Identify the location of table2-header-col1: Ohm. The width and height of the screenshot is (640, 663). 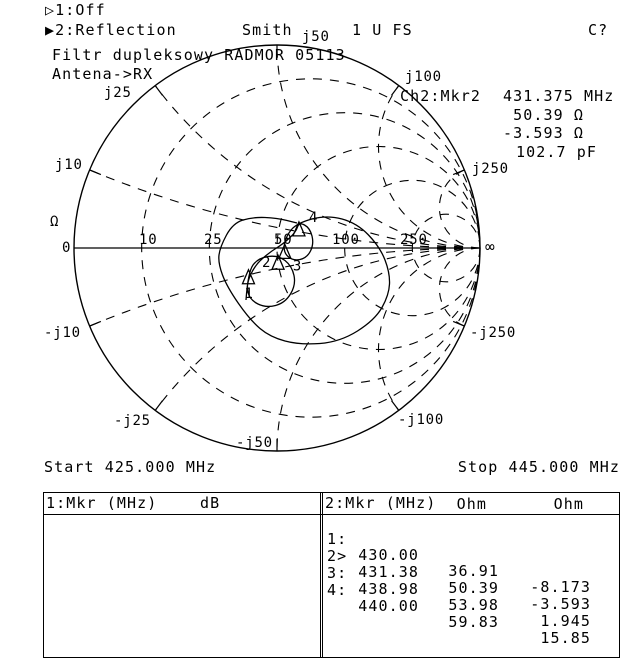
(471, 504).